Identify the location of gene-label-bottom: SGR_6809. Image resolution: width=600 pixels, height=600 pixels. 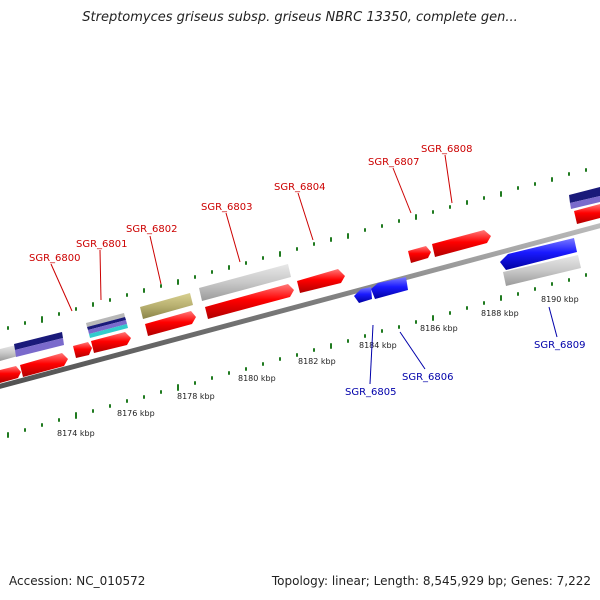
(560, 345).